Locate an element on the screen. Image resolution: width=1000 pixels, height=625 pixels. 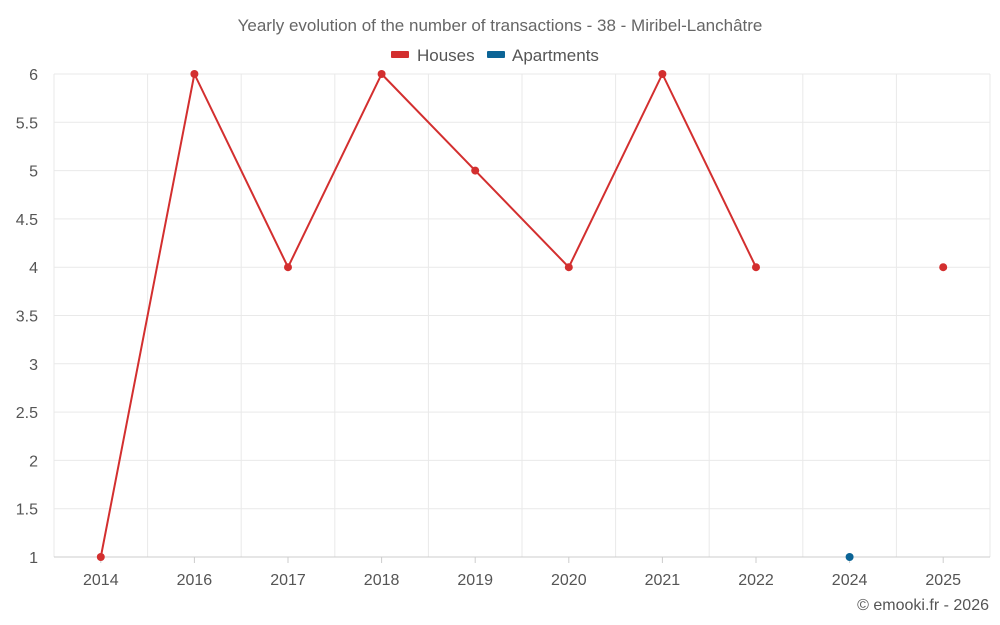
y-tick-label: 5.5 is located at coordinates (27, 123).